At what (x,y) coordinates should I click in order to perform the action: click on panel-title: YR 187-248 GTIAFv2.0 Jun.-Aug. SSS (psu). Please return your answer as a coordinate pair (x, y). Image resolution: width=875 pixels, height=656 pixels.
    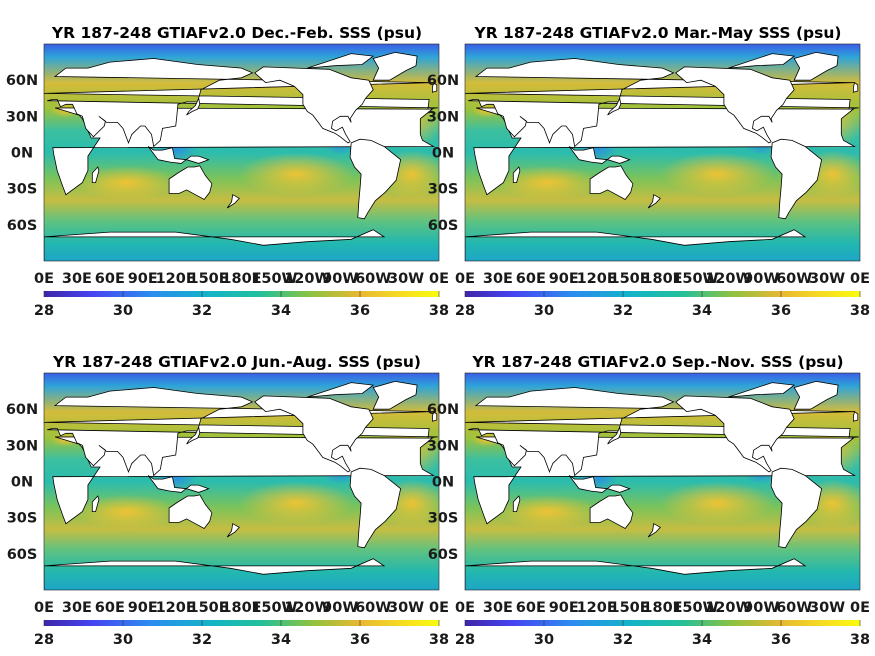
    Looking at the image, I should click on (236, 362).